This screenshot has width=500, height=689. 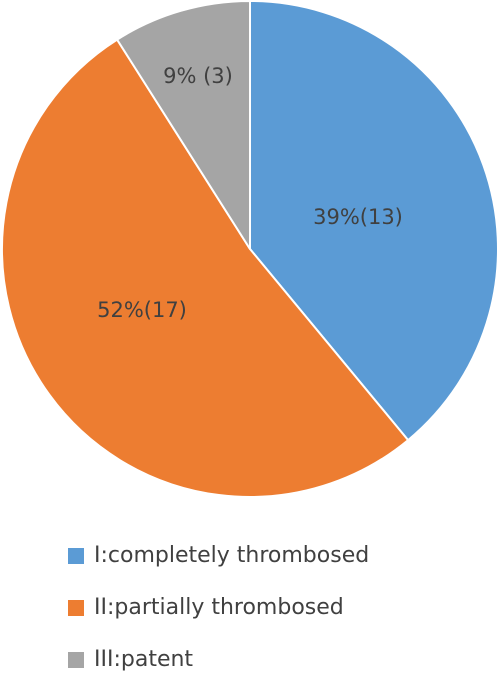 I want to click on legend-label-2: II:partially thrombosed, so click(x=219, y=607).